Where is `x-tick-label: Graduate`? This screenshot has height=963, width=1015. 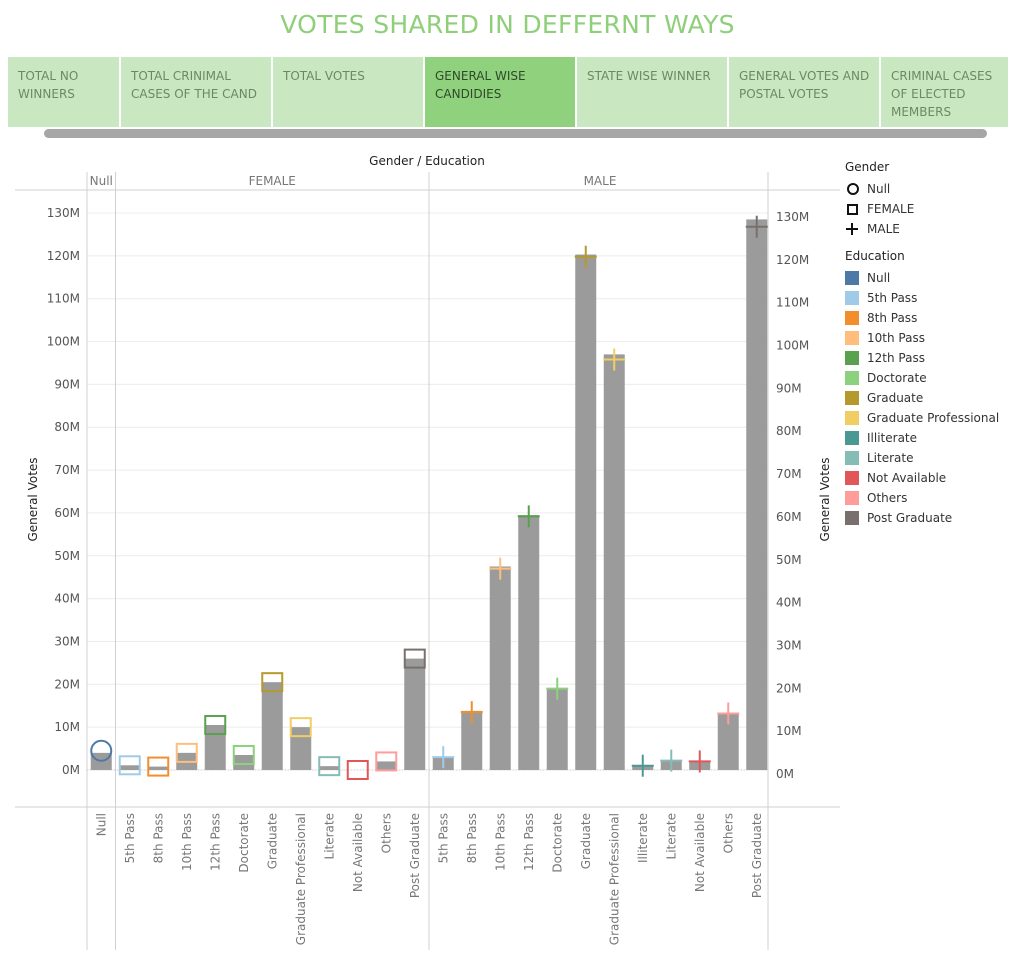
x-tick-label: Graduate is located at coordinates (272, 841).